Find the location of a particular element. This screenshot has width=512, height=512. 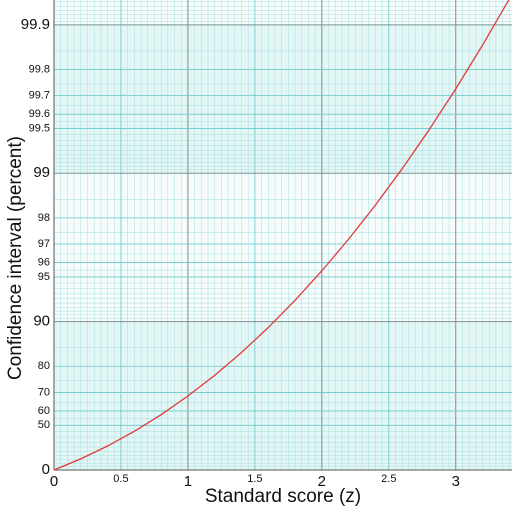

y-tick-label: 99.6 is located at coordinates (39, 114).